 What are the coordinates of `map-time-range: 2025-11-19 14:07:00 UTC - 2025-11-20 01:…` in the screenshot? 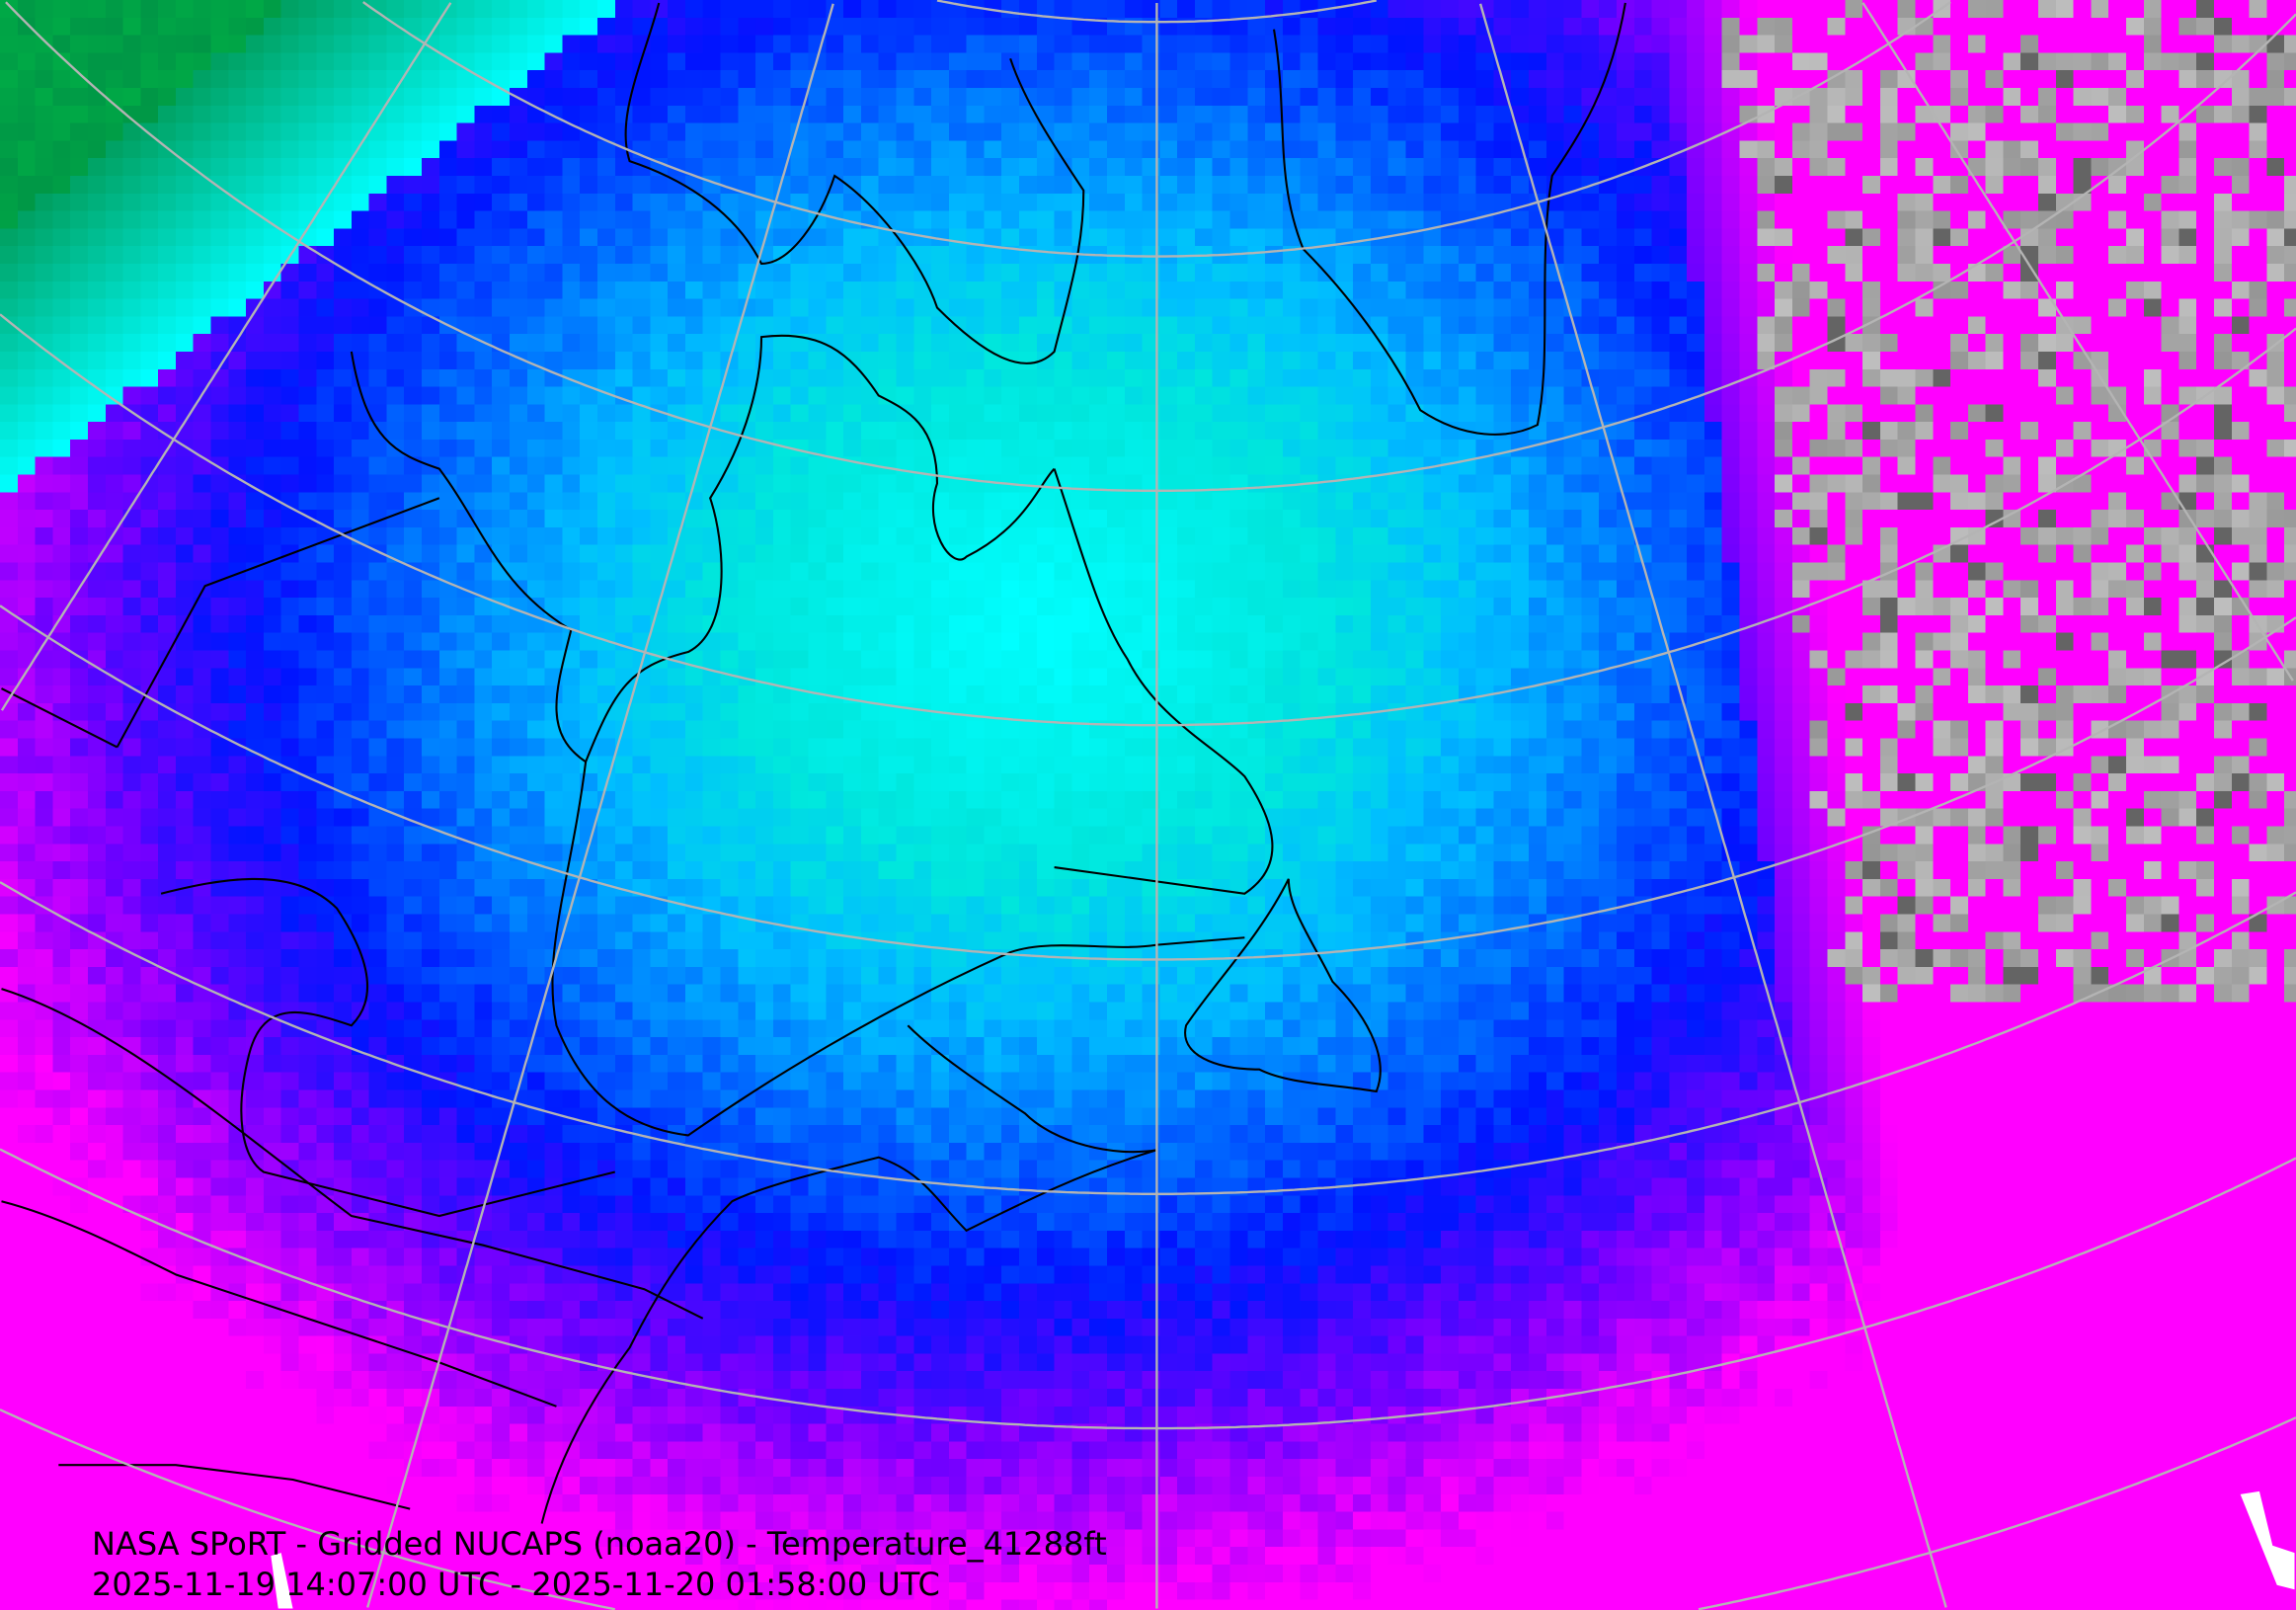 It's located at (516, 1584).